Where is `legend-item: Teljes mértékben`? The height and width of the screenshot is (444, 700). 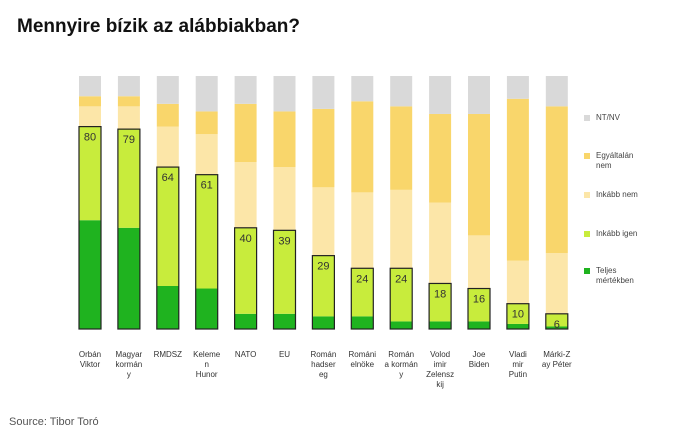
legend-item: Teljes mértékben is located at coordinates (609, 275).